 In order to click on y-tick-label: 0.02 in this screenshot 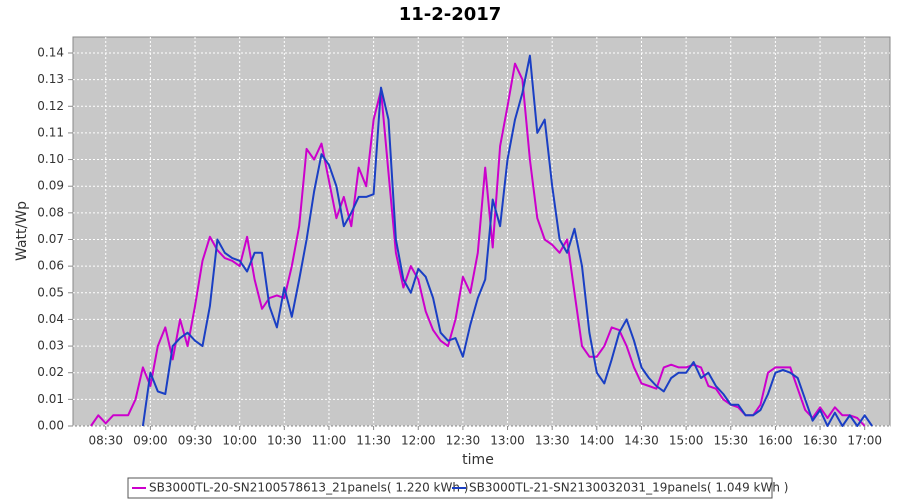, I will do `click(50, 372)`.